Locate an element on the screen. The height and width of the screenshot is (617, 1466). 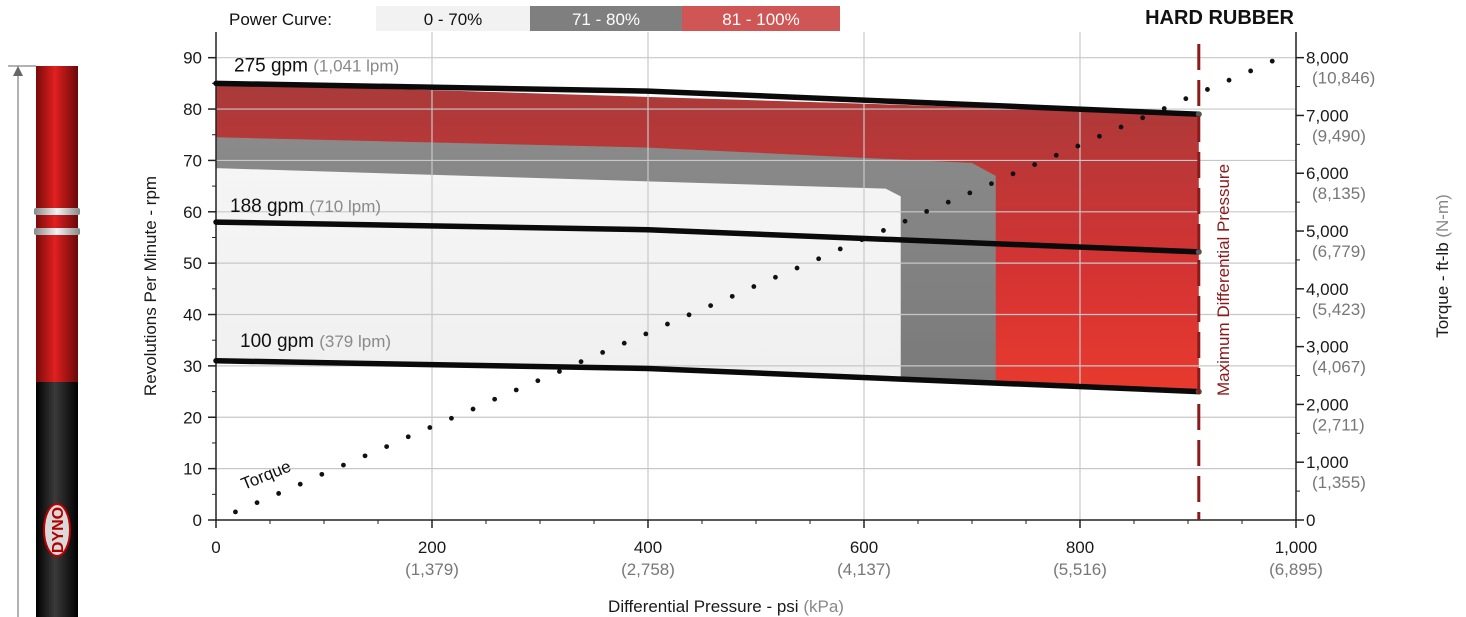
y-right-axis-title-unit: (N-m) is located at coordinates (1442, 215).